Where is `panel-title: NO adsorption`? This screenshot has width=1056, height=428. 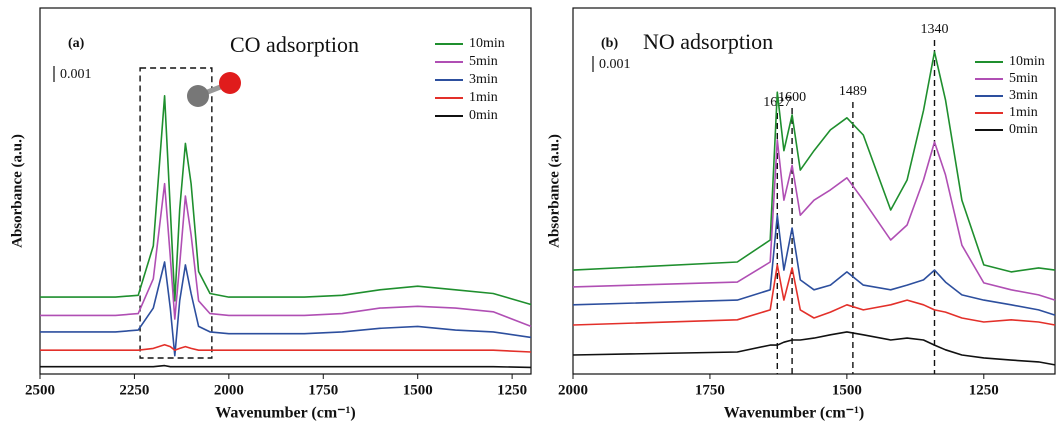 panel-title: NO adsorption is located at coordinates (708, 41).